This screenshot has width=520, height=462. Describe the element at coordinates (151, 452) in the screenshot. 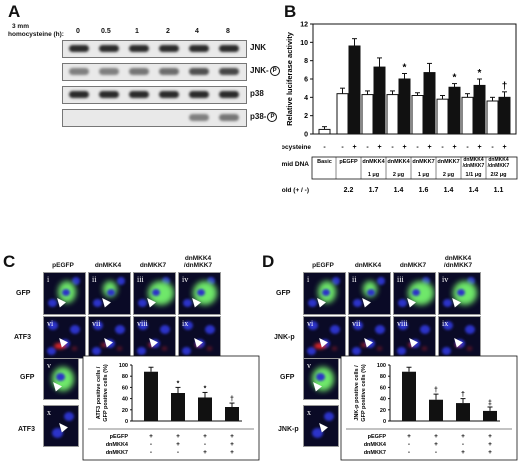

I see `atf3-table-sign: -` at that location.